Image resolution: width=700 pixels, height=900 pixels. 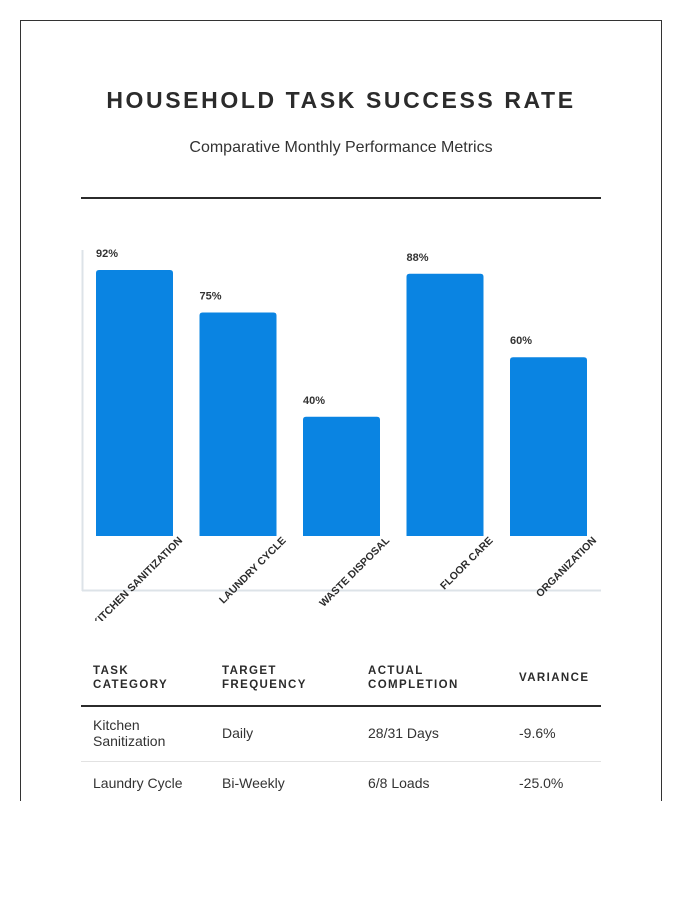 I want to click on page-subtitle: Comparative Monthly Performance Metrics, so click(x=341, y=147).